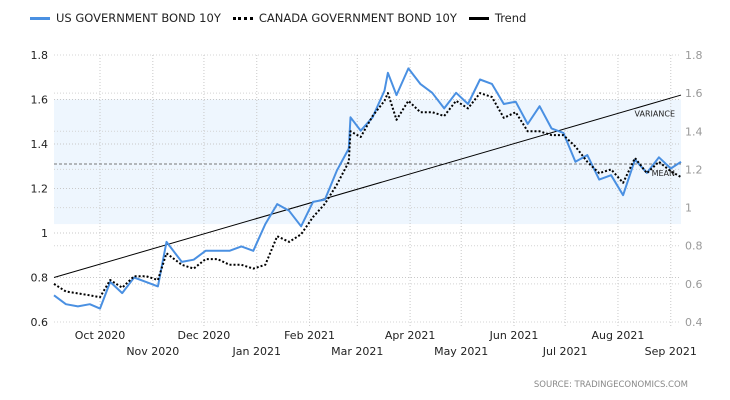 This screenshot has height=400, width=730. I want to click on x-tick-label: Apr 2021, so click(410, 335).